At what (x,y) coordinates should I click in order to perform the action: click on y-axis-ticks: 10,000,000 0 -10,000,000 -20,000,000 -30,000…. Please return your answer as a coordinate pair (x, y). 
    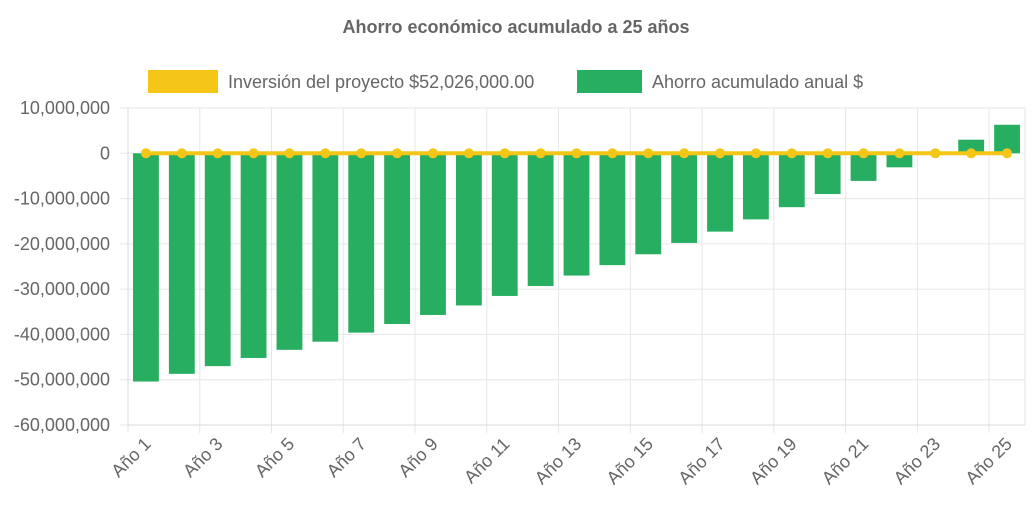
    Looking at the image, I should click on (62, 266).